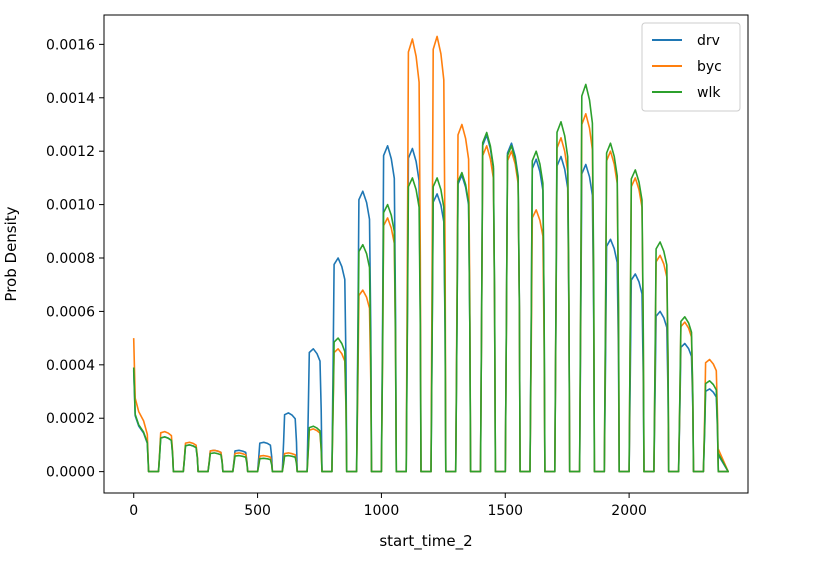 The image size is (821, 565). What do you see at coordinates (505, 511) in the screenshot?
I see `x-tick-label: 1500` at bounding box center [505, 511].